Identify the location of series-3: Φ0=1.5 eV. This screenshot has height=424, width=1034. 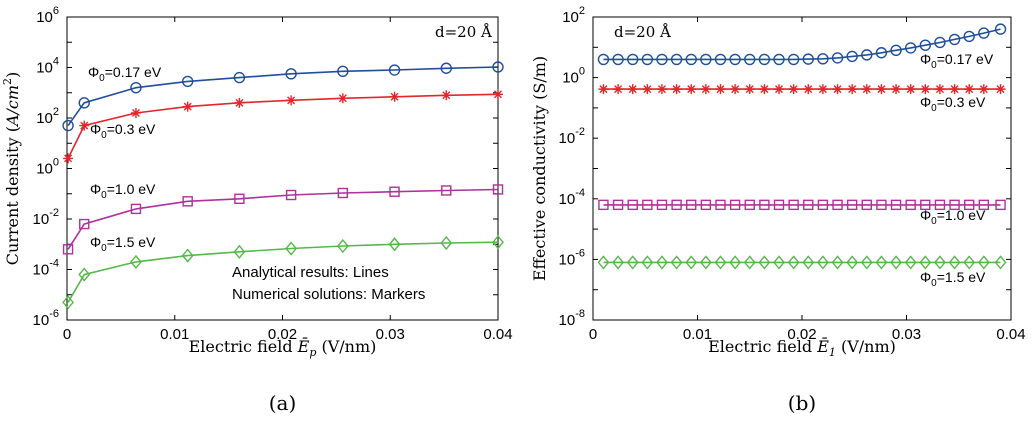
(802, 272).